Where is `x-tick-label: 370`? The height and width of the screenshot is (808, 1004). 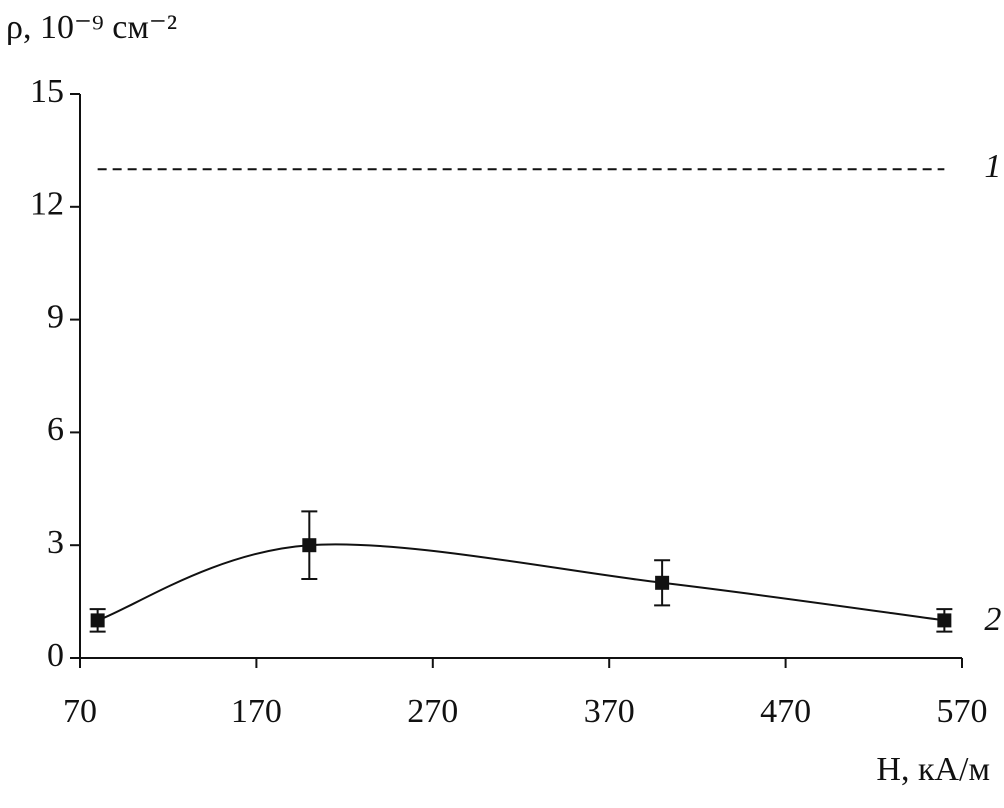 x-tick-label: 370 is located at coordinates (609, 711).